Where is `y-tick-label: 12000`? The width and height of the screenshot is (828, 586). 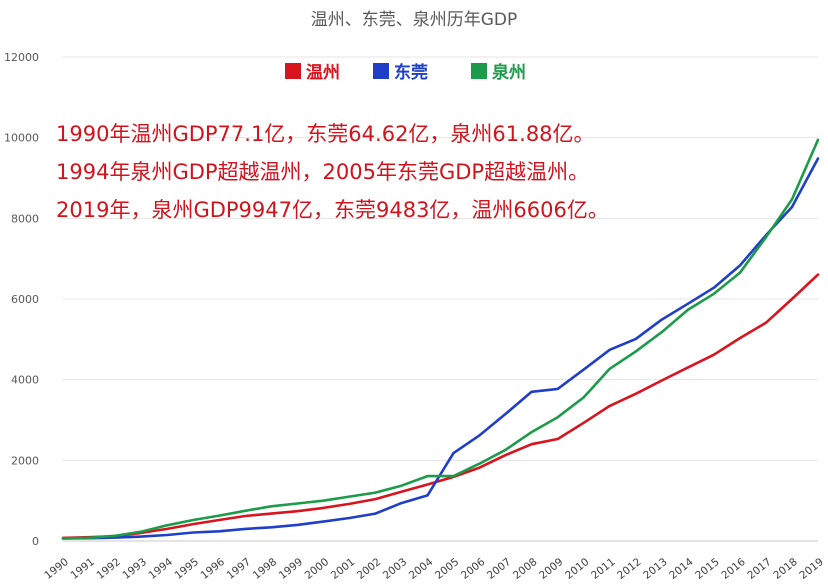 y-tick-label: 12000 is located at coordinates (21, 57).